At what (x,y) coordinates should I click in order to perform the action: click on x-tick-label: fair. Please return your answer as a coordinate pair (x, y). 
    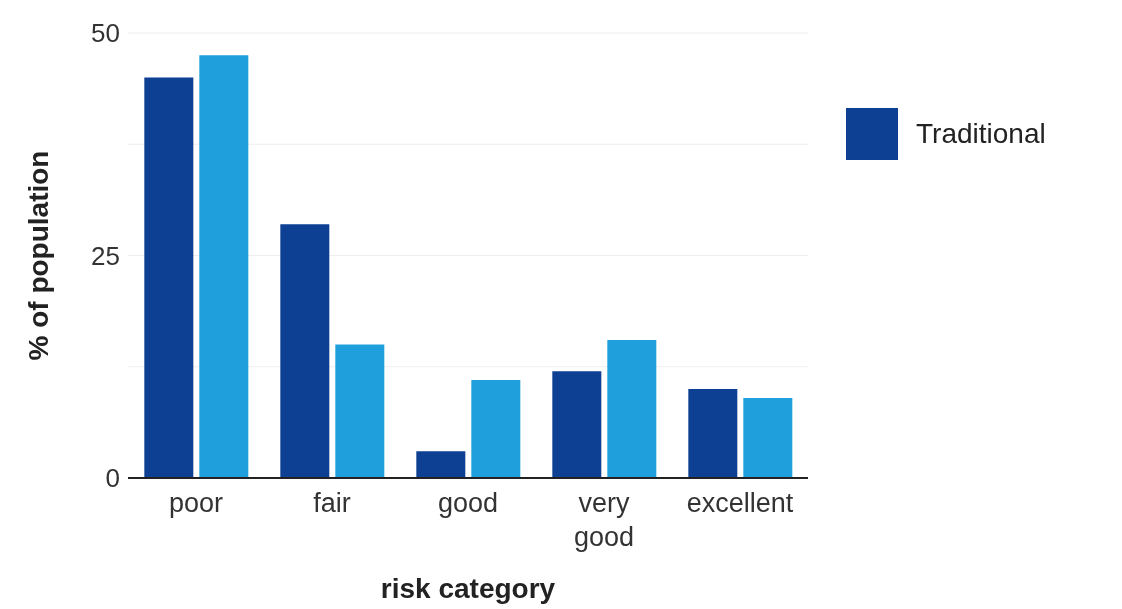
    Looking at the image, I should click on (332, 503).